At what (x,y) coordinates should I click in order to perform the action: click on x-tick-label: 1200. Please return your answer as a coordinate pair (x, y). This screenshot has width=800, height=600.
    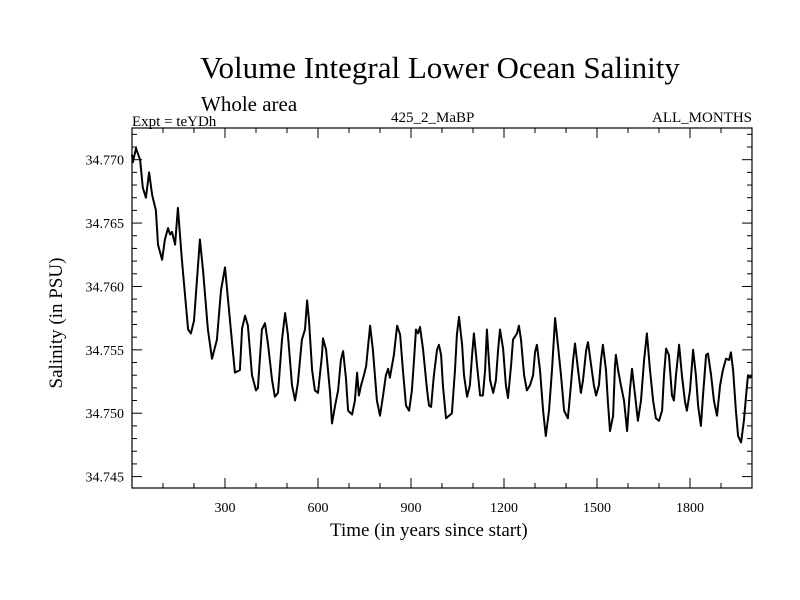
    Looking at the image, I should click on (504, 508).